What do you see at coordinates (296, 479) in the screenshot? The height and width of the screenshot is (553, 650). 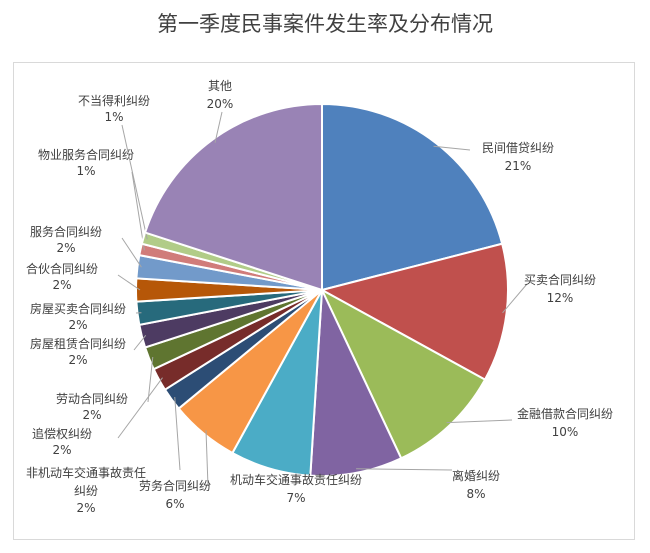 I see `slice-label-5: 机动车交通事故责任纠纷` at bounding box center [296, 479].